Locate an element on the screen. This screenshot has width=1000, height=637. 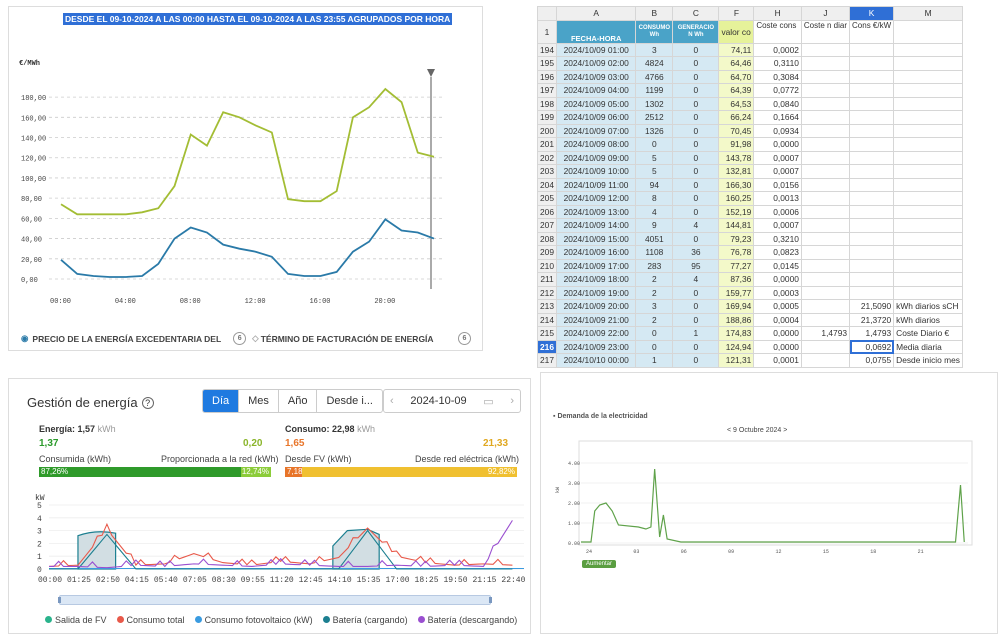
legend-item: Batería (descargando) is located at coordinates (467, 620).